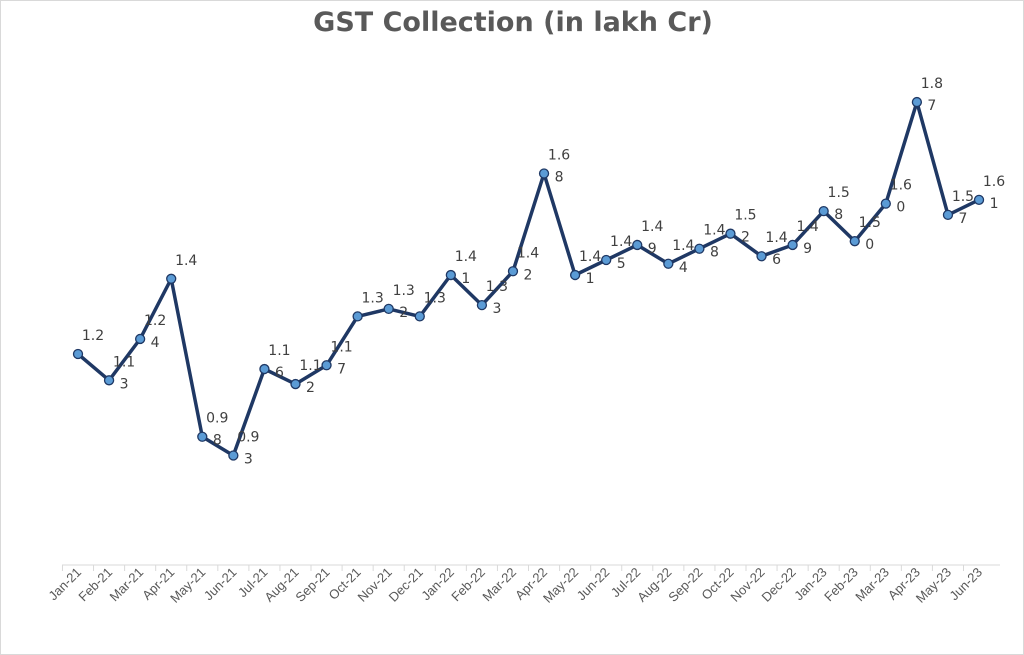  I want to click on x-tick-label: Aug-22, so click(654, 585).